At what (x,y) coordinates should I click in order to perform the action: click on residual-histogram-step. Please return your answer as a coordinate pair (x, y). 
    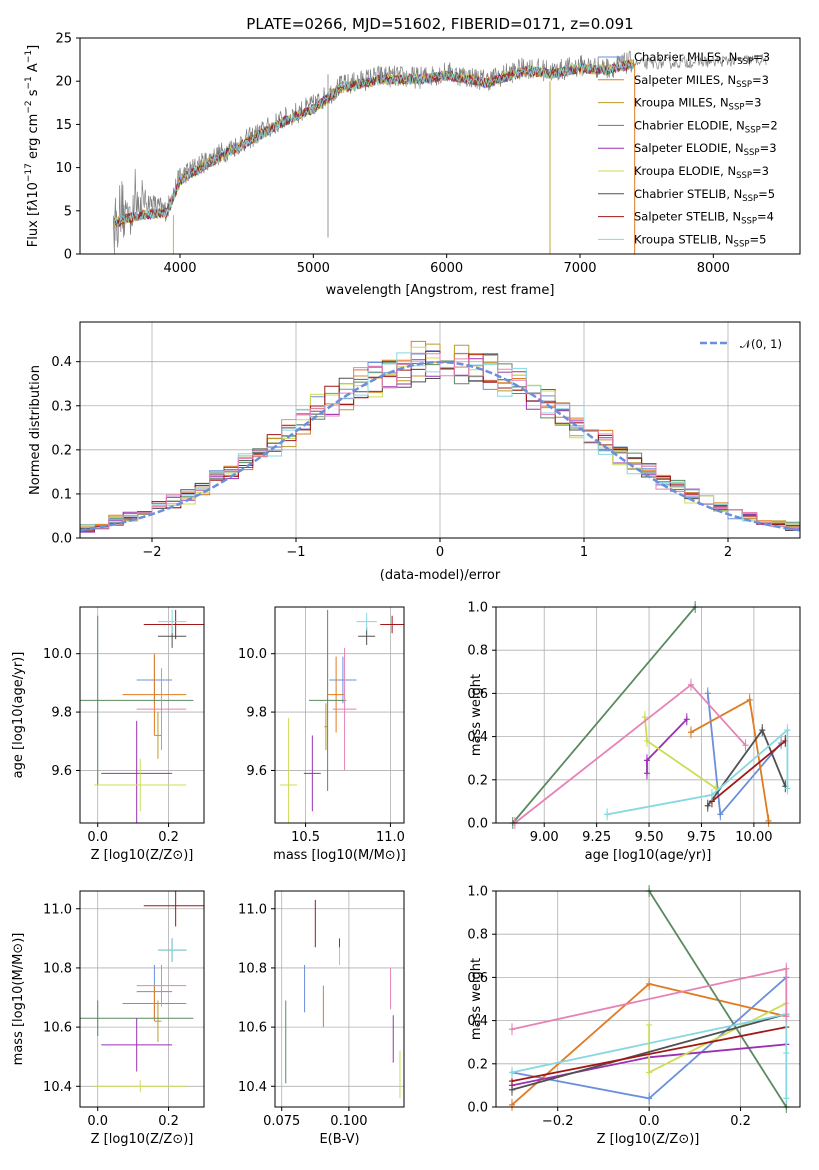
    Looking at the image, I should click on (440, 445).